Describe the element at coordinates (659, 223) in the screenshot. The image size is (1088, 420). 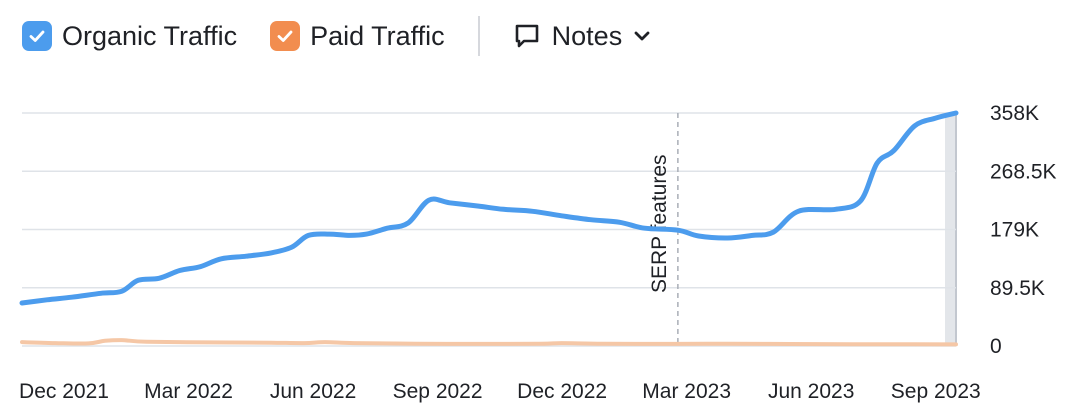
I see `annotation-label: SERP features` at that location.